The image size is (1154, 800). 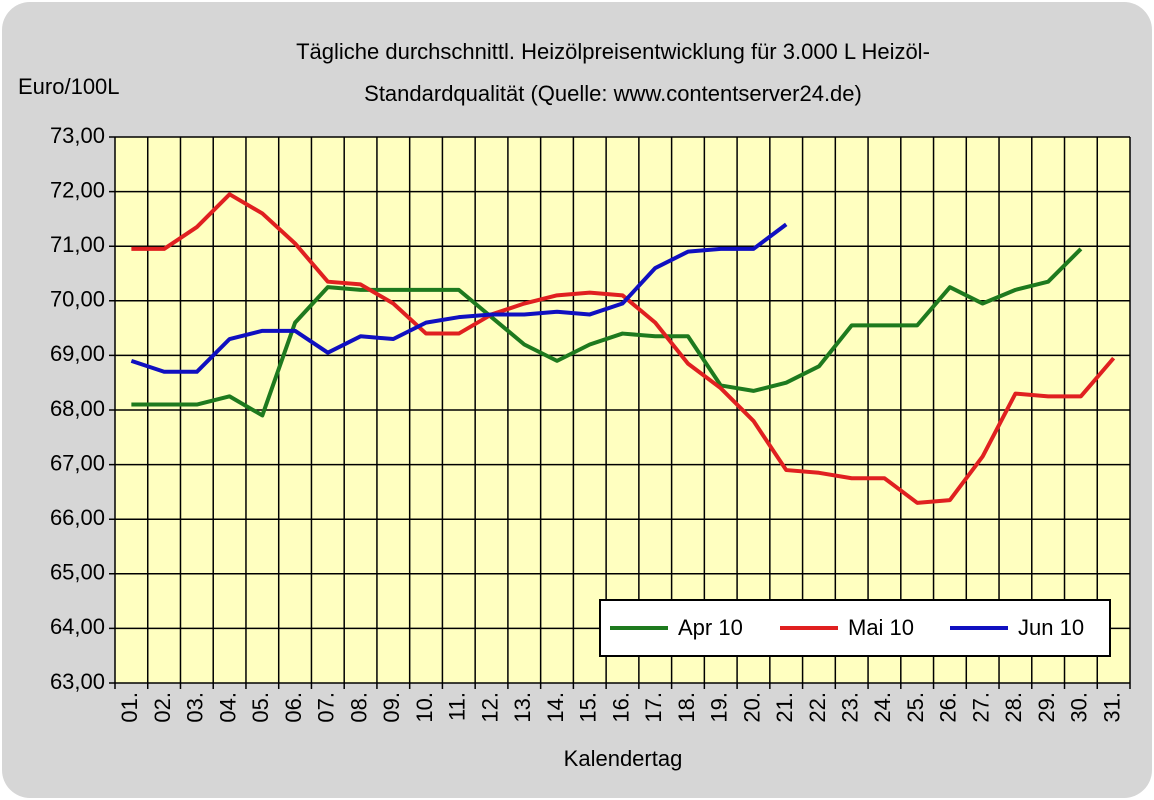 I want to click on legend-label: Jun 10, so click(x=1051, y=627).